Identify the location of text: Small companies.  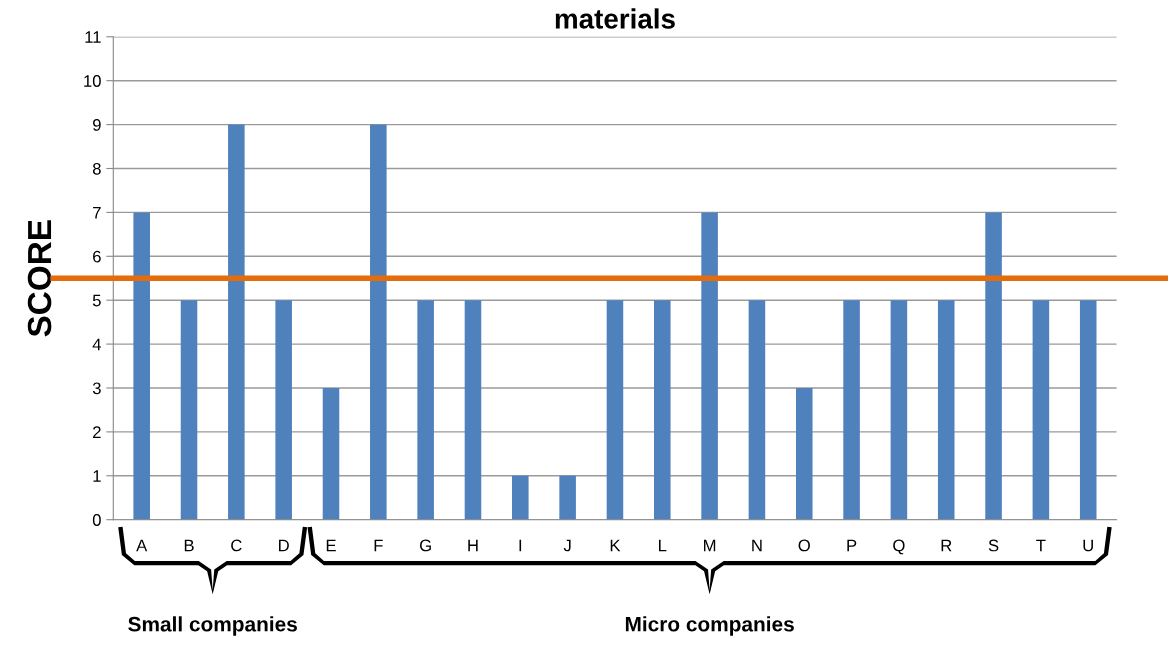
(212, 626).